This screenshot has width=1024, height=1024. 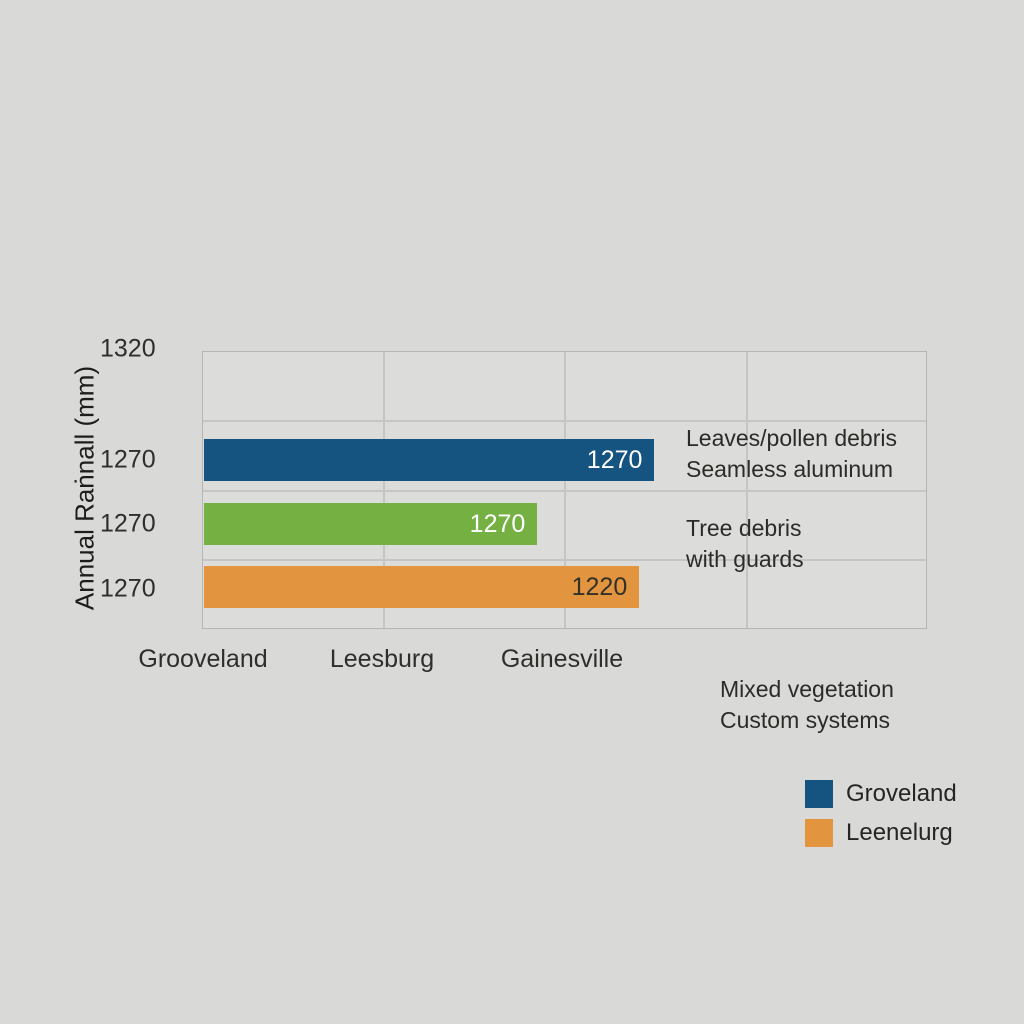 What do you see at coordinates (422, 587) in the screenshot?
I see `bar-orange: 1220` at bounding box center [422, 587].